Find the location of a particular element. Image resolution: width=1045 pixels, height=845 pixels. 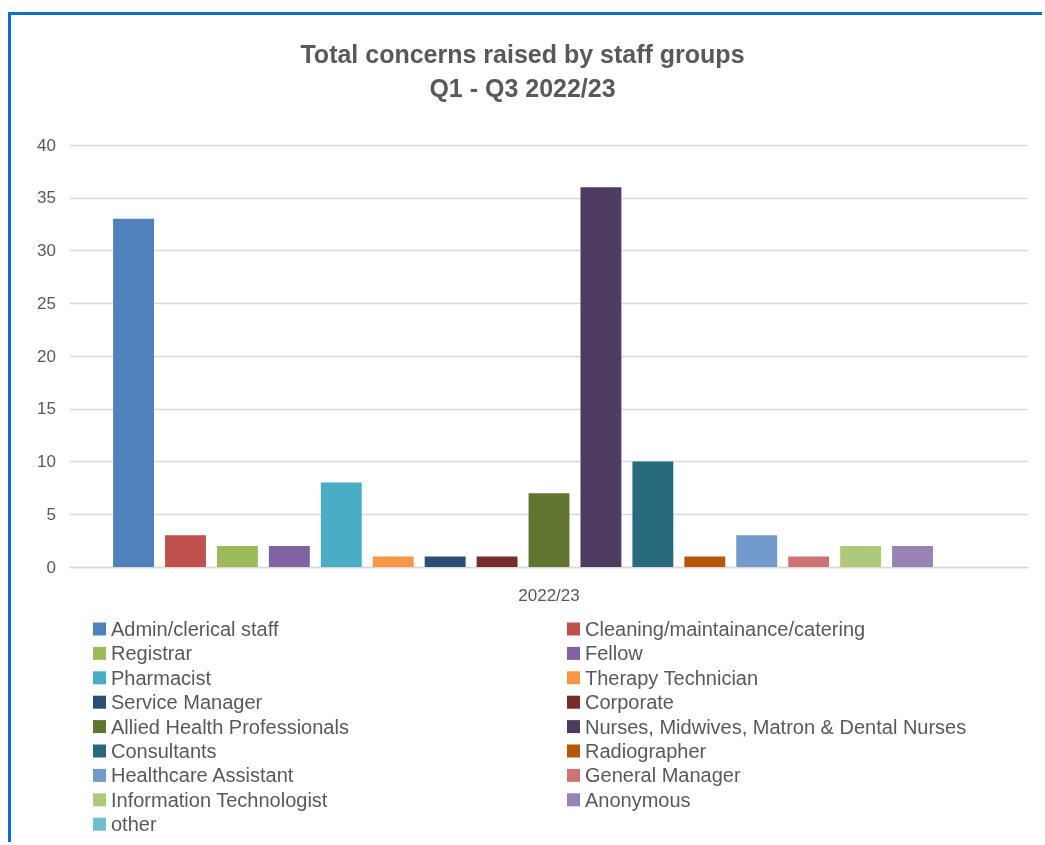

legend-label: Radiographer is located at coordinates (646, 751).